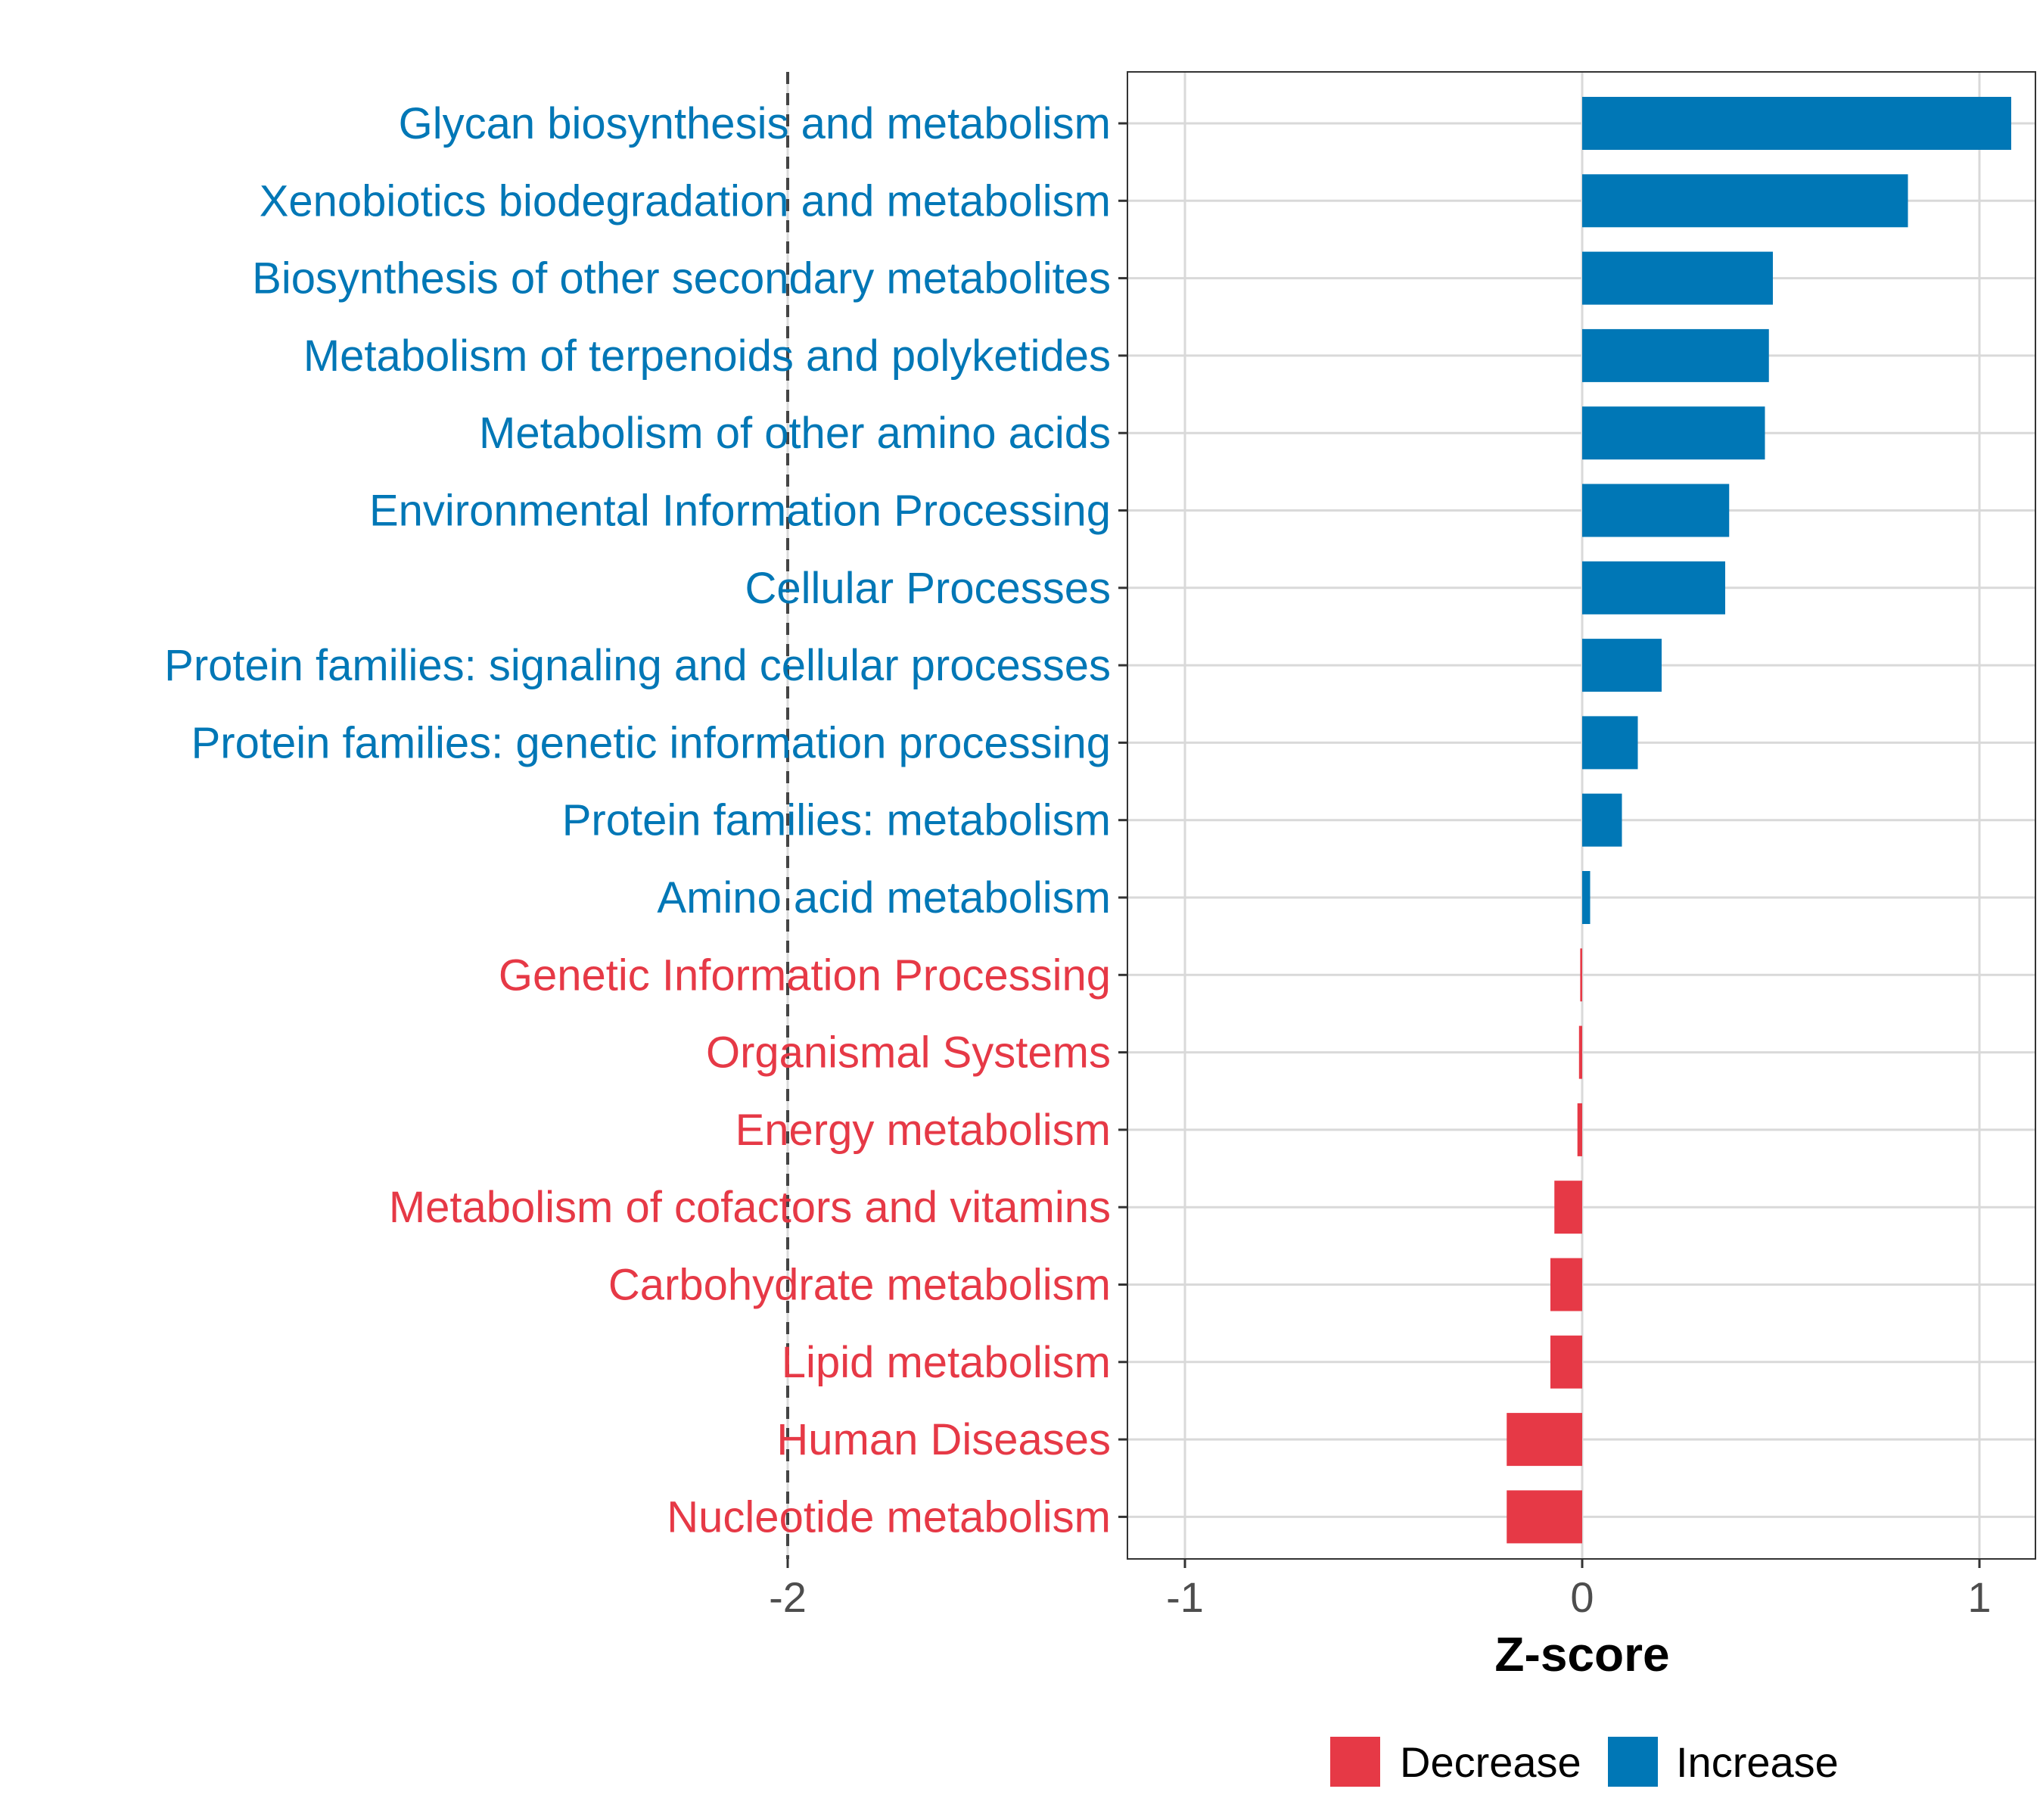 This screenshot has height=1820, width=2043. Describe the element at coordinates (1582, 1597) in the screenshot. I see `x-tick-label: 0` at that location.